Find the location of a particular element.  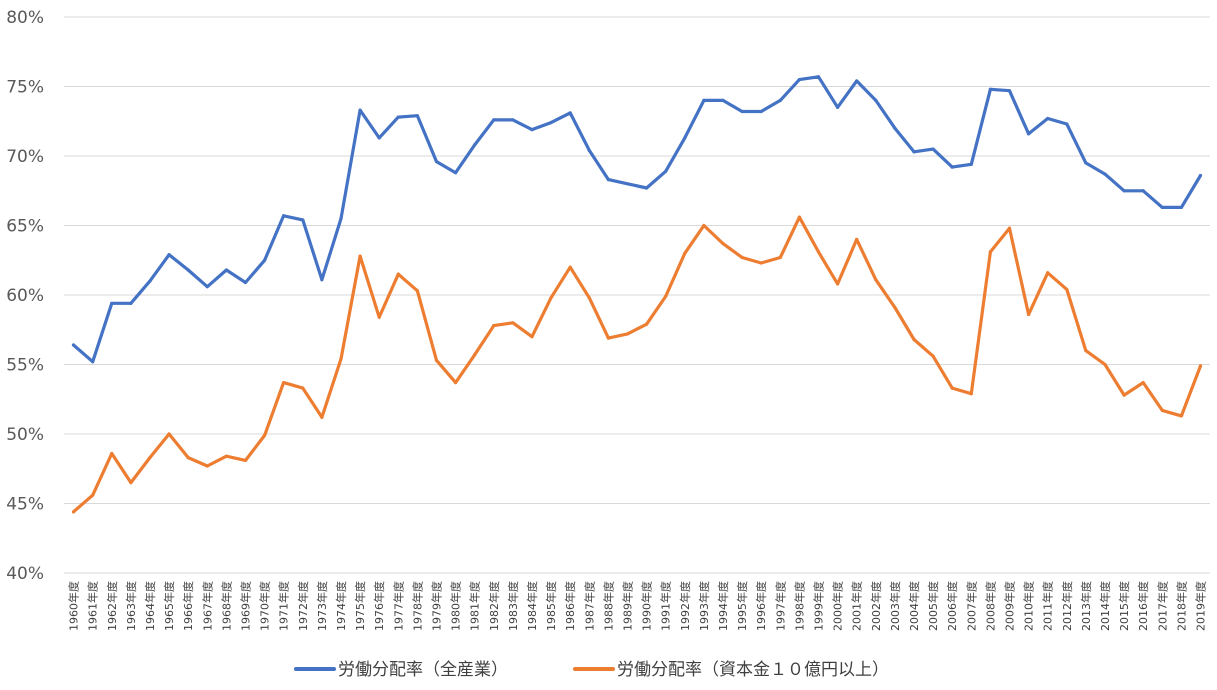

x-tick-label: 1979年度 is located at coordinates (436, 606).